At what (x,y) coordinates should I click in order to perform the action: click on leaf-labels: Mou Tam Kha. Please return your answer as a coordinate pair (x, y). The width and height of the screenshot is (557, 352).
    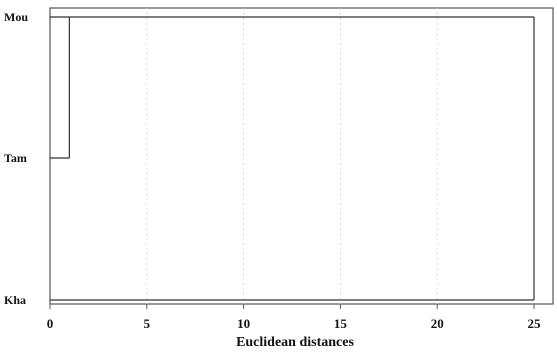
    Looking at the image, I should click on (16, 158).